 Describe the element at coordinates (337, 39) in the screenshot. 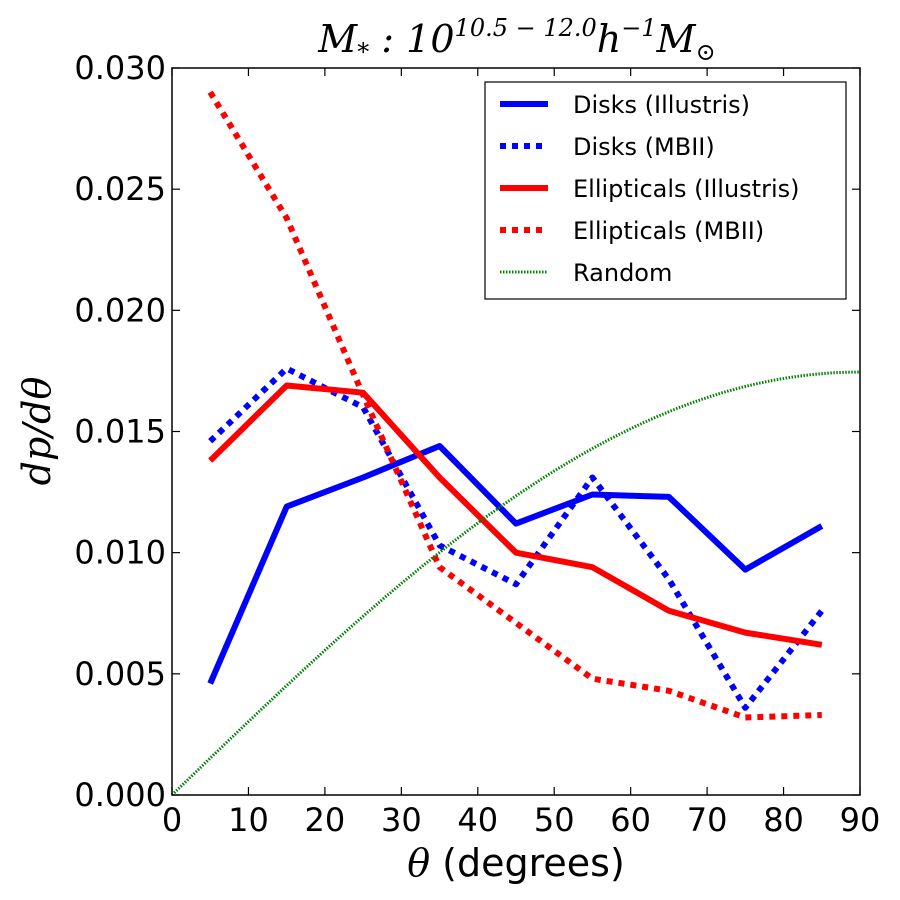

I see `title-prefix: M` at that location.